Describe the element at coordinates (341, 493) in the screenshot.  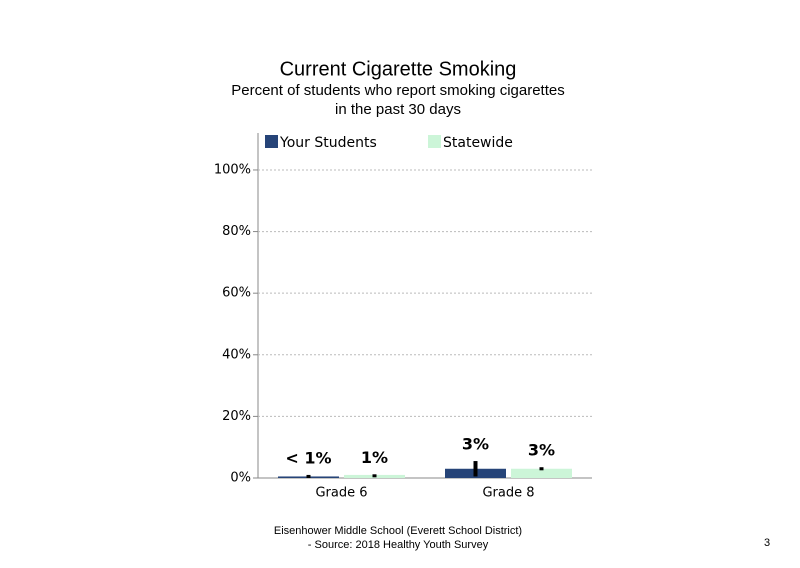
I see `x-tick-label: Grade 6` at that location.